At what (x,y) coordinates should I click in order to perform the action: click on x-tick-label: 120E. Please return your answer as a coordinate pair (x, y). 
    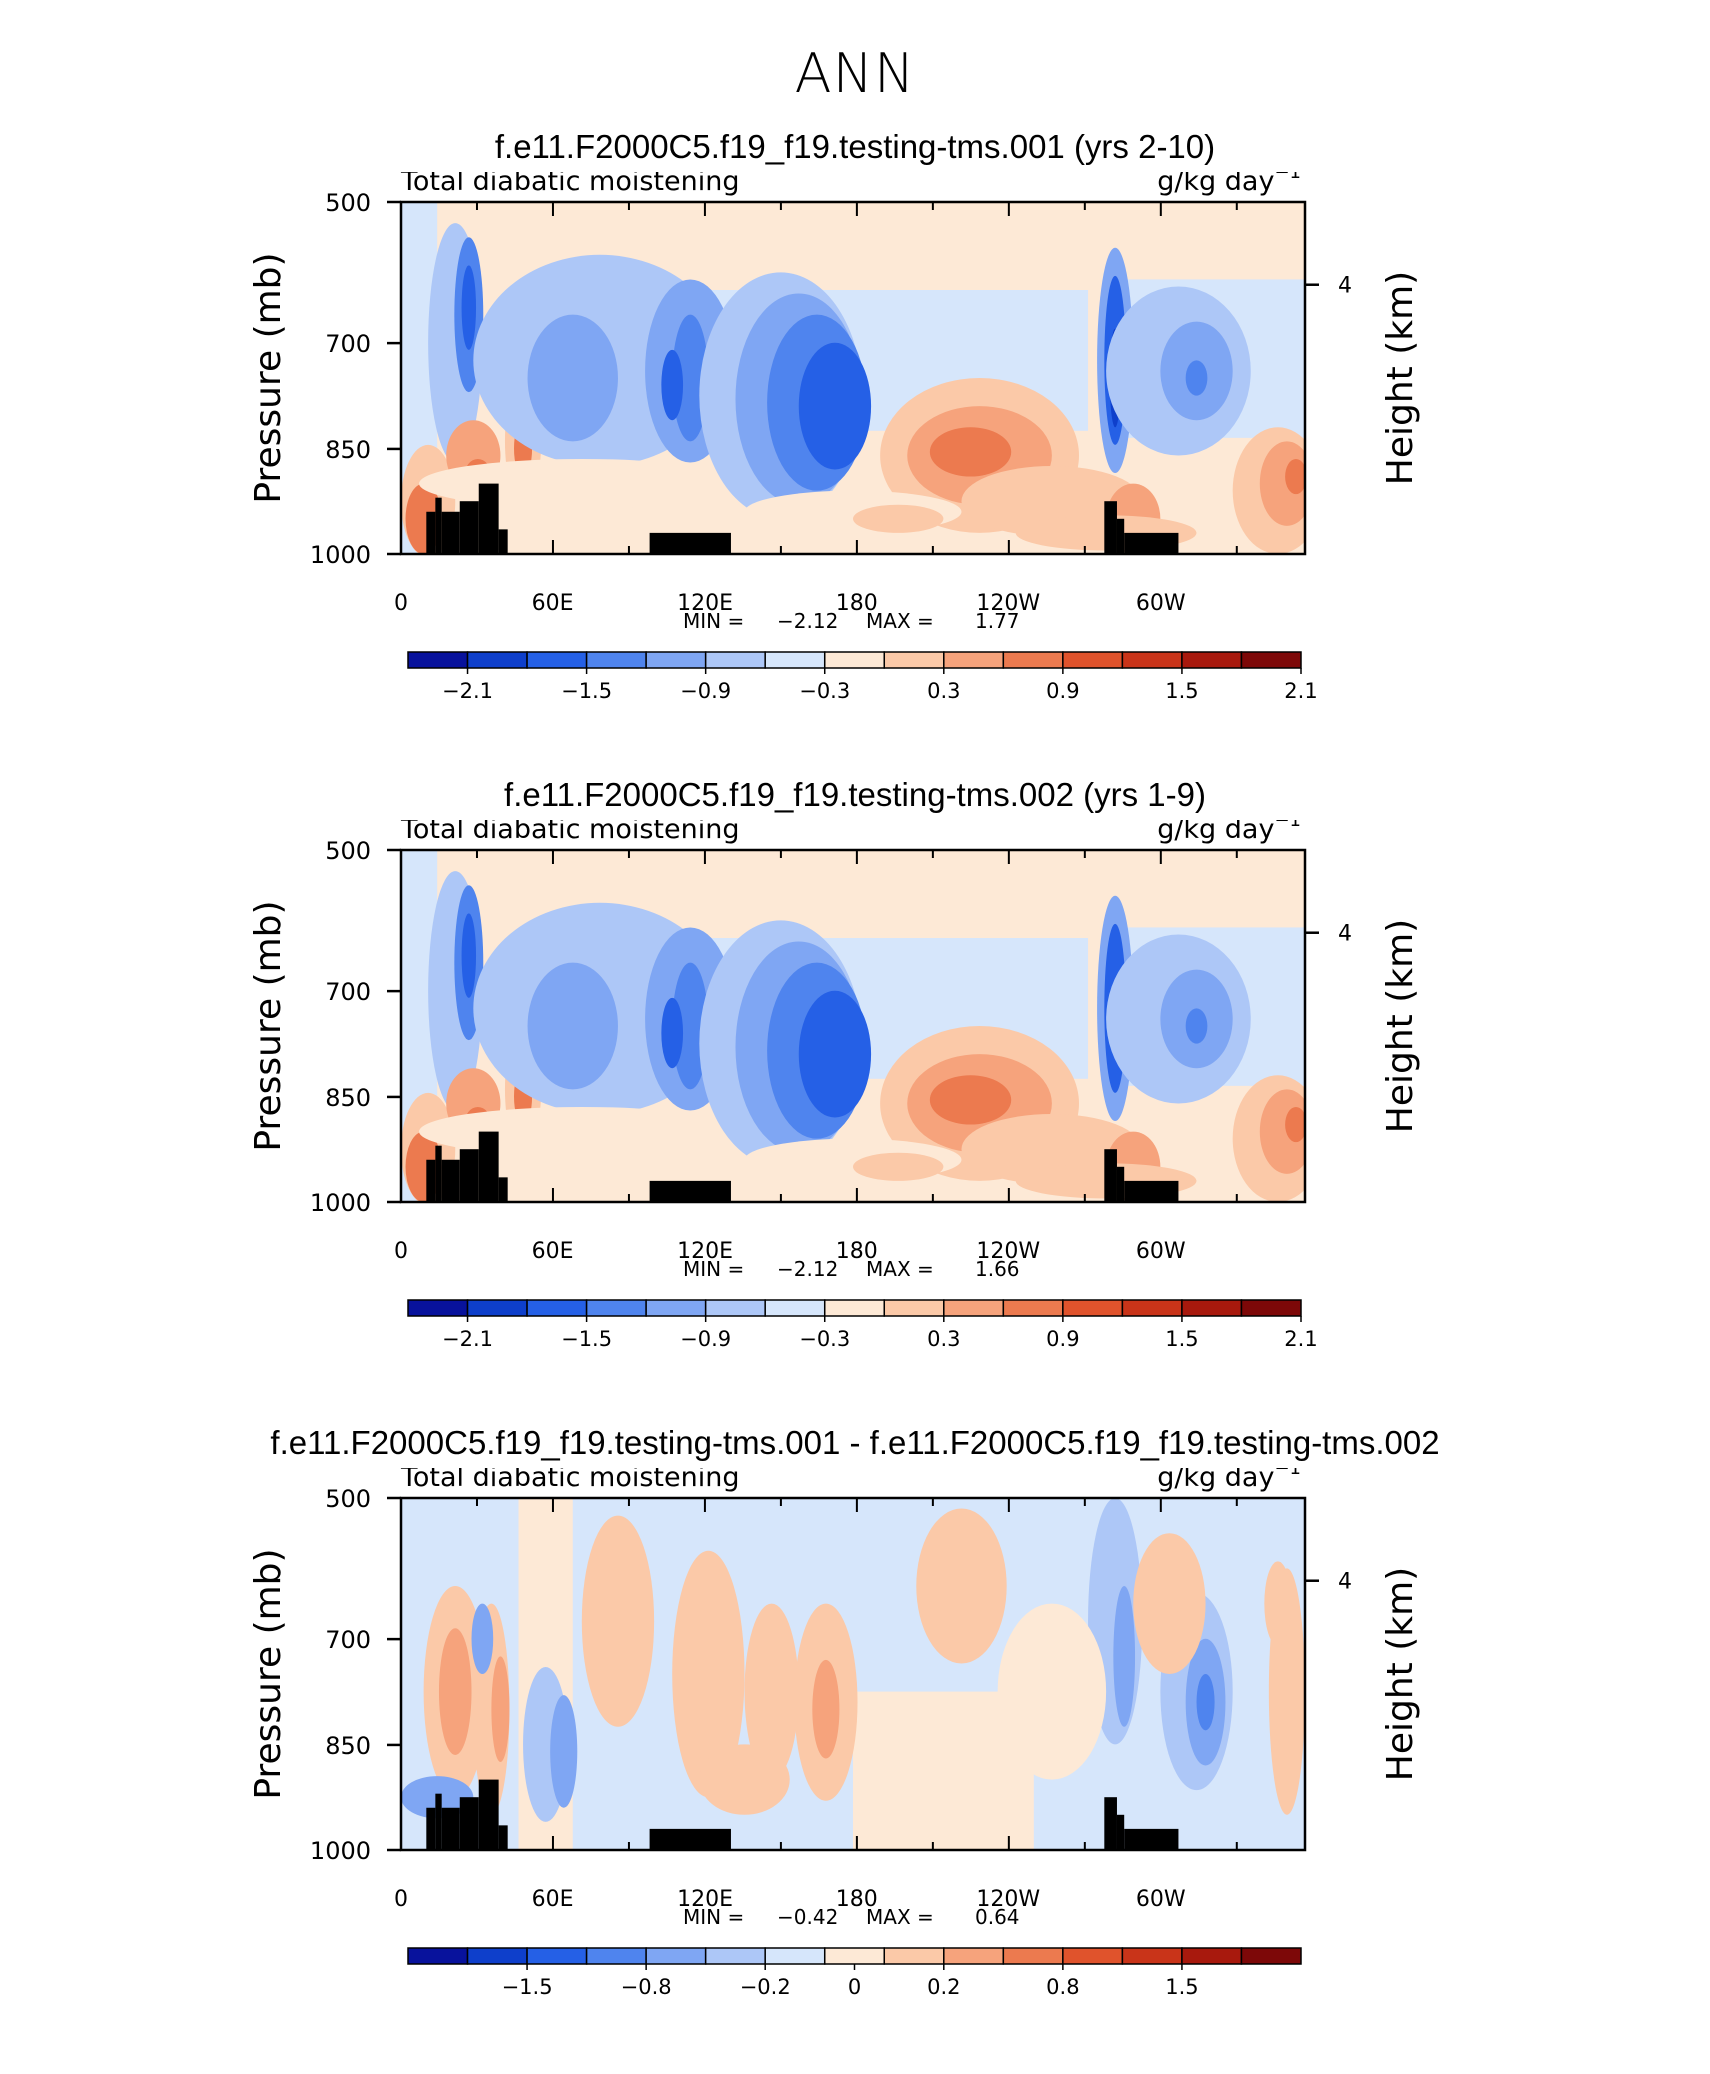
    Looking at the image, I should click on (705, 1251).